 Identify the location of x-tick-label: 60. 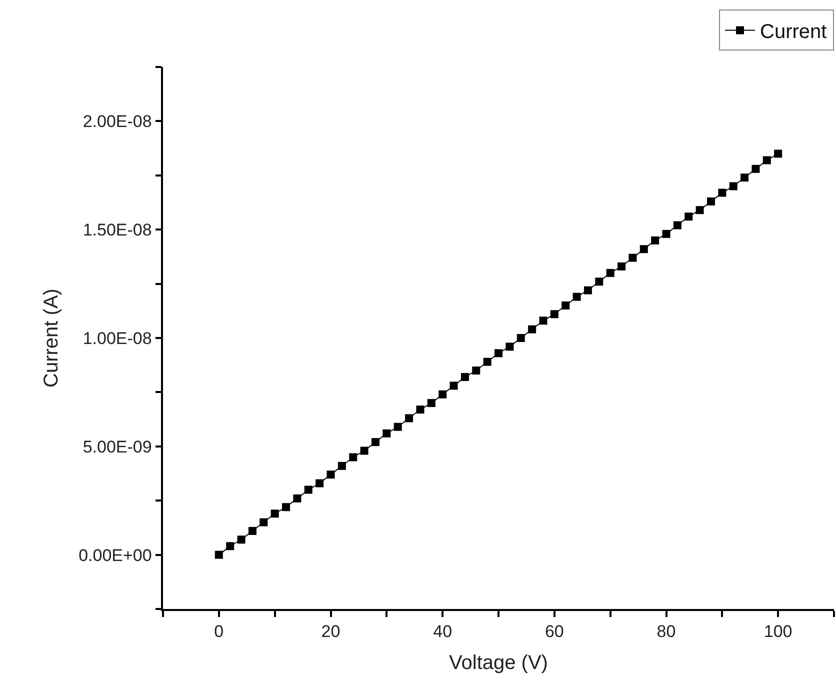
(554, 632).